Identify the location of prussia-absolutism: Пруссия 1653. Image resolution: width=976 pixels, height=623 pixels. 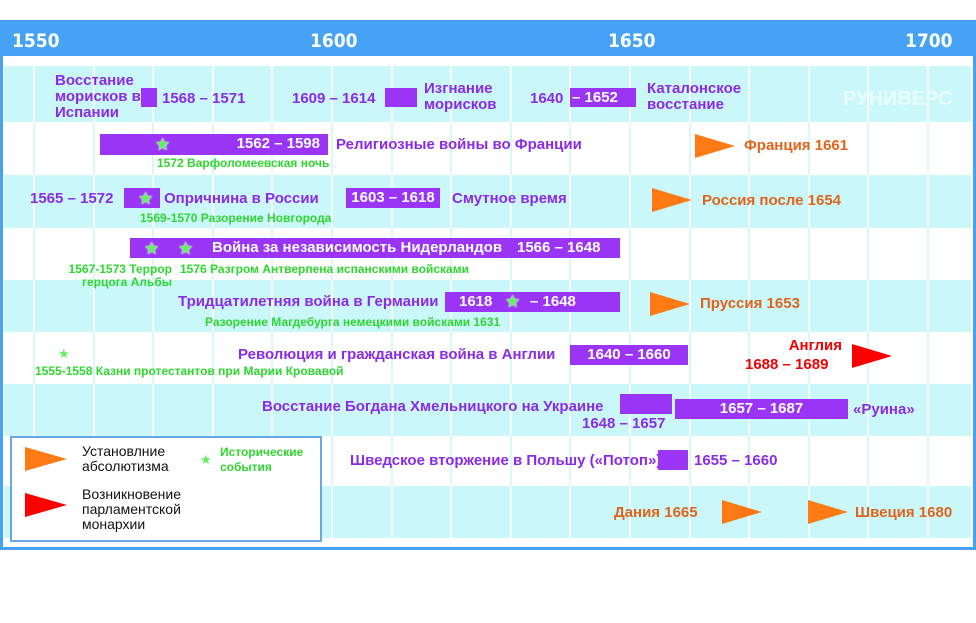
(750, 303).